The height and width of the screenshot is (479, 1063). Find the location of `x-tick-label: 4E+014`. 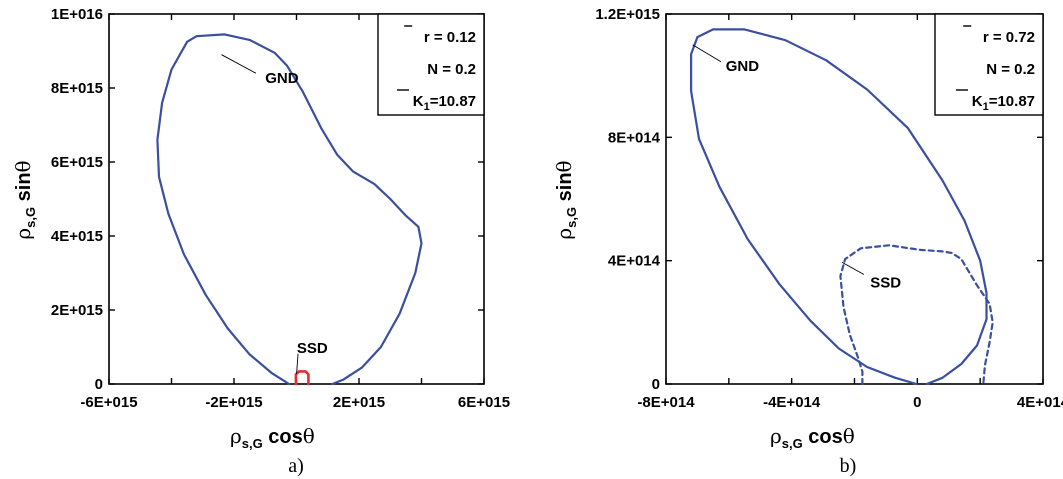

x-tick-label: 4E+014 is located at coordinates (1040, 402).